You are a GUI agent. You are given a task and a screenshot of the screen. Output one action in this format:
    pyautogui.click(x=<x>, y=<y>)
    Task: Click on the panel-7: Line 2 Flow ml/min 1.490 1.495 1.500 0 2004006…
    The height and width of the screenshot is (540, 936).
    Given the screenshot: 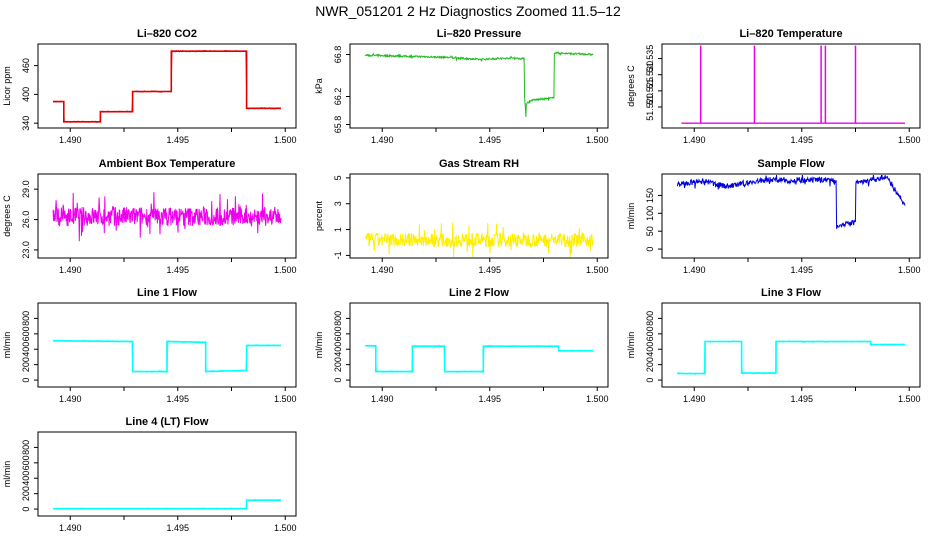 What is the action you would take?
    pyautogui.click(x=461, y=345)
    